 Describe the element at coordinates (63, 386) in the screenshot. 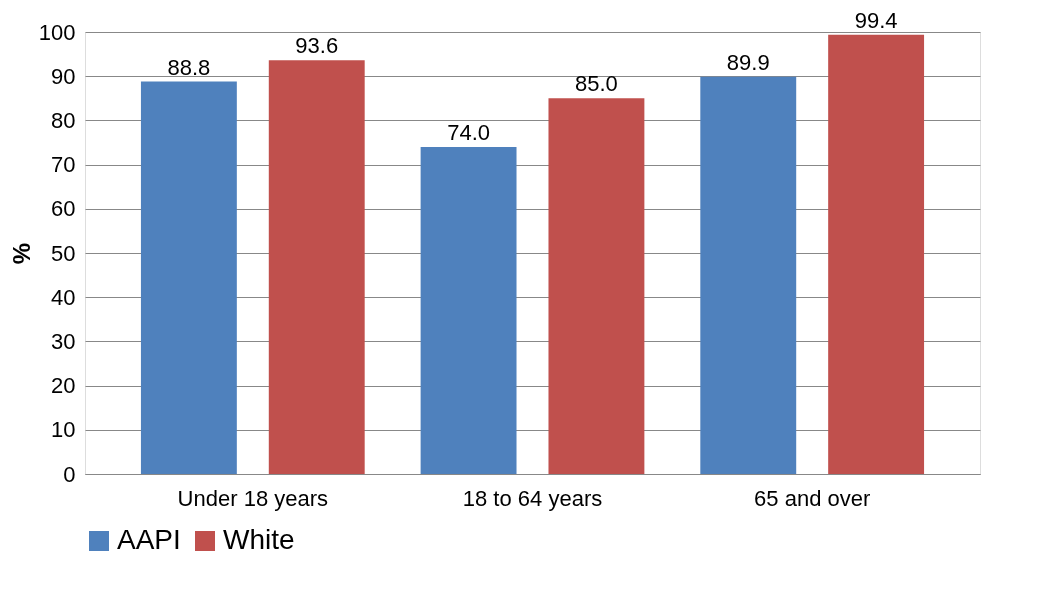

I see `y-tick-label: 20` at that location.